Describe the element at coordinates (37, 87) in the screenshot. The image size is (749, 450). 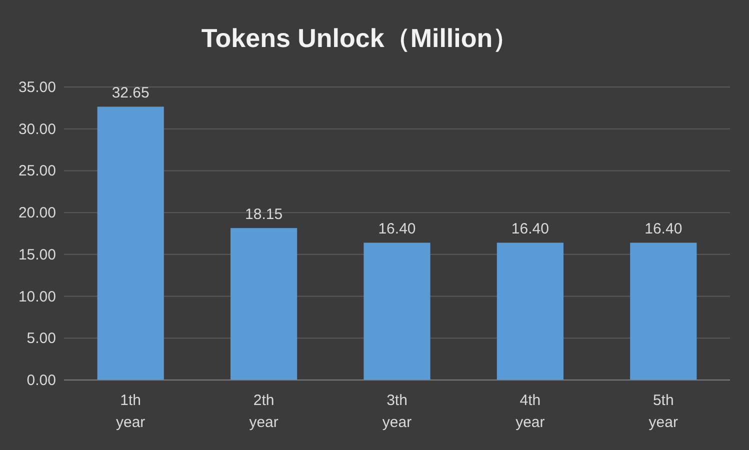
I see `y-tick-label: 35.00` at that location.